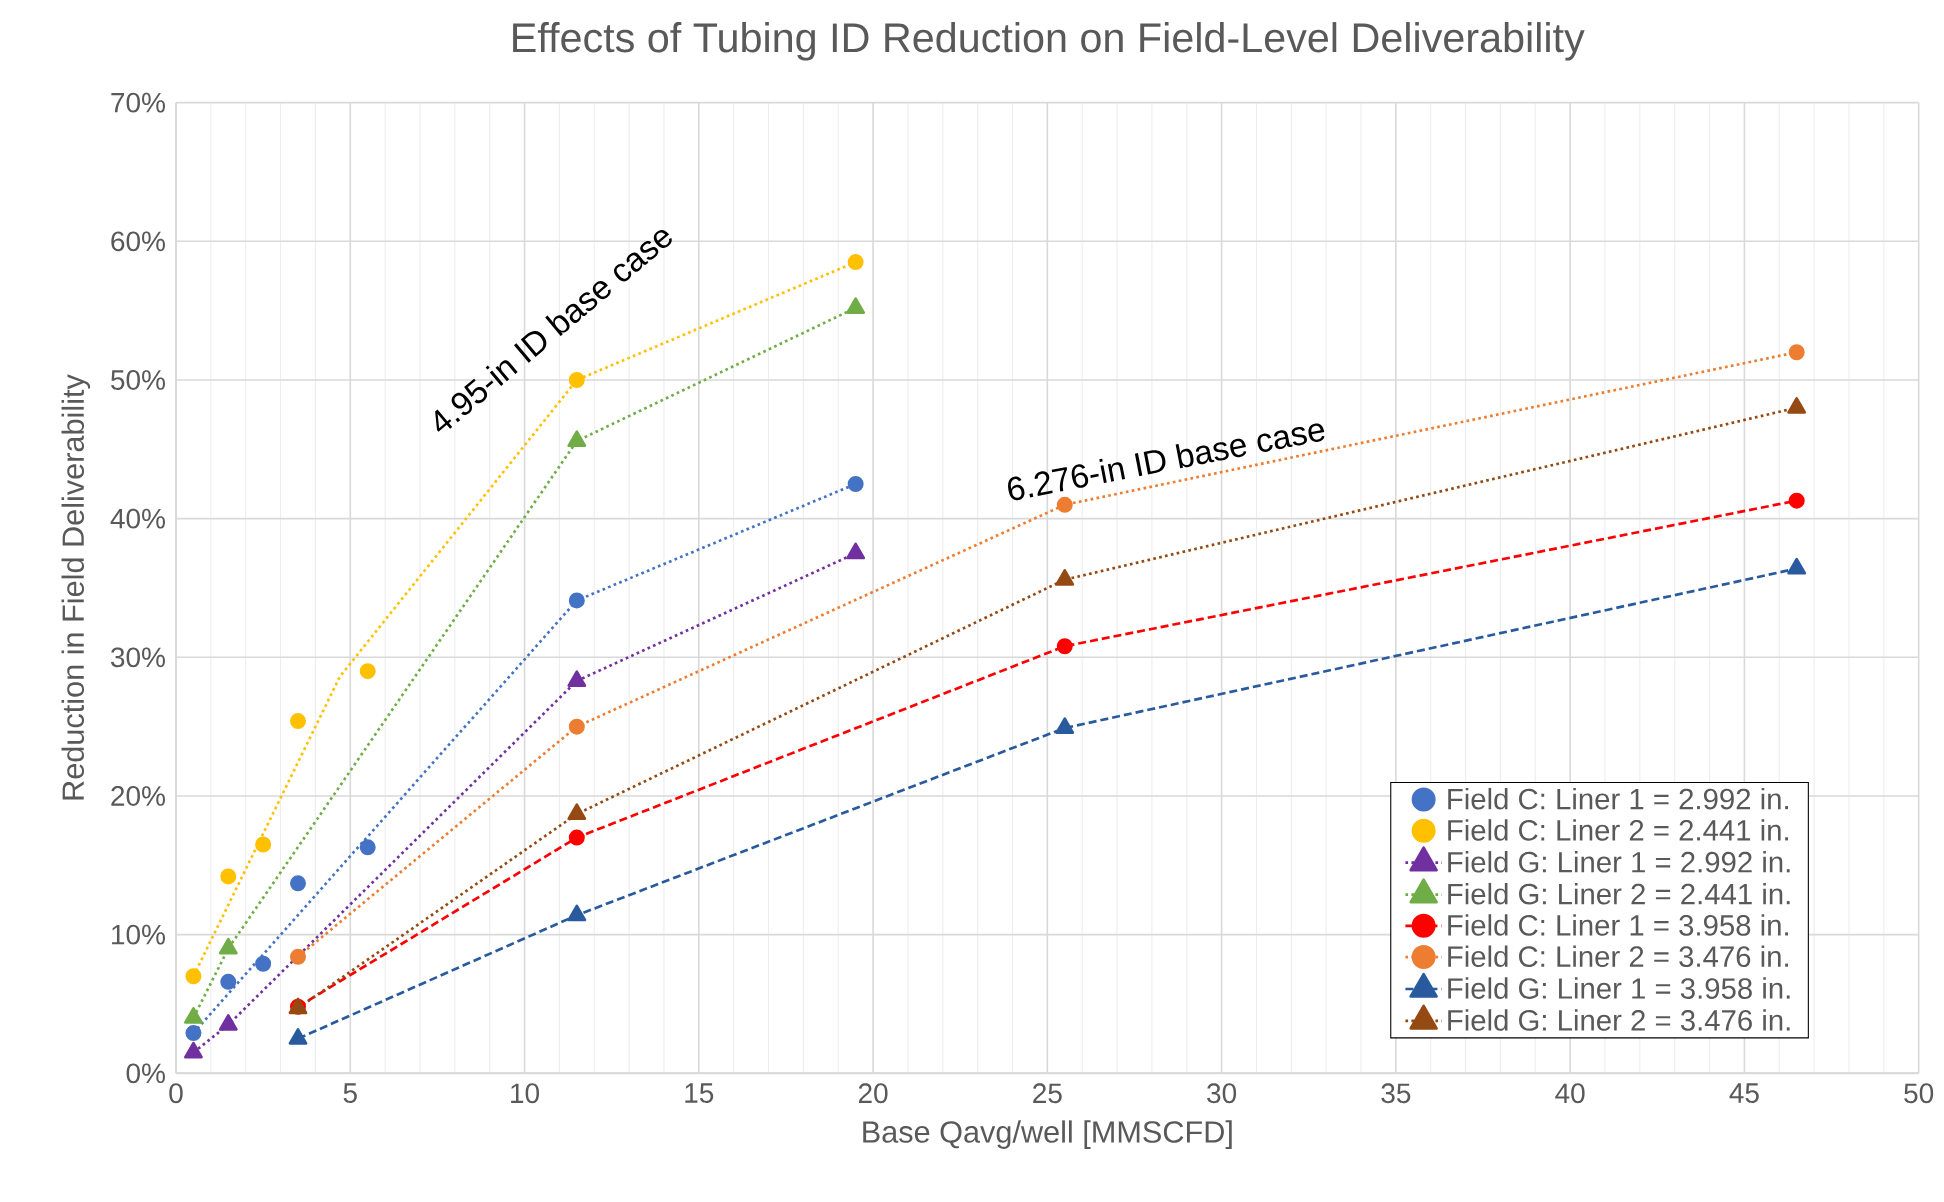 The width and height of the screenshot is (1944, 1202). Describe the element at coordinates (1570, 1093) in the screenshot. I see `x-tick-label: 40` at that location.